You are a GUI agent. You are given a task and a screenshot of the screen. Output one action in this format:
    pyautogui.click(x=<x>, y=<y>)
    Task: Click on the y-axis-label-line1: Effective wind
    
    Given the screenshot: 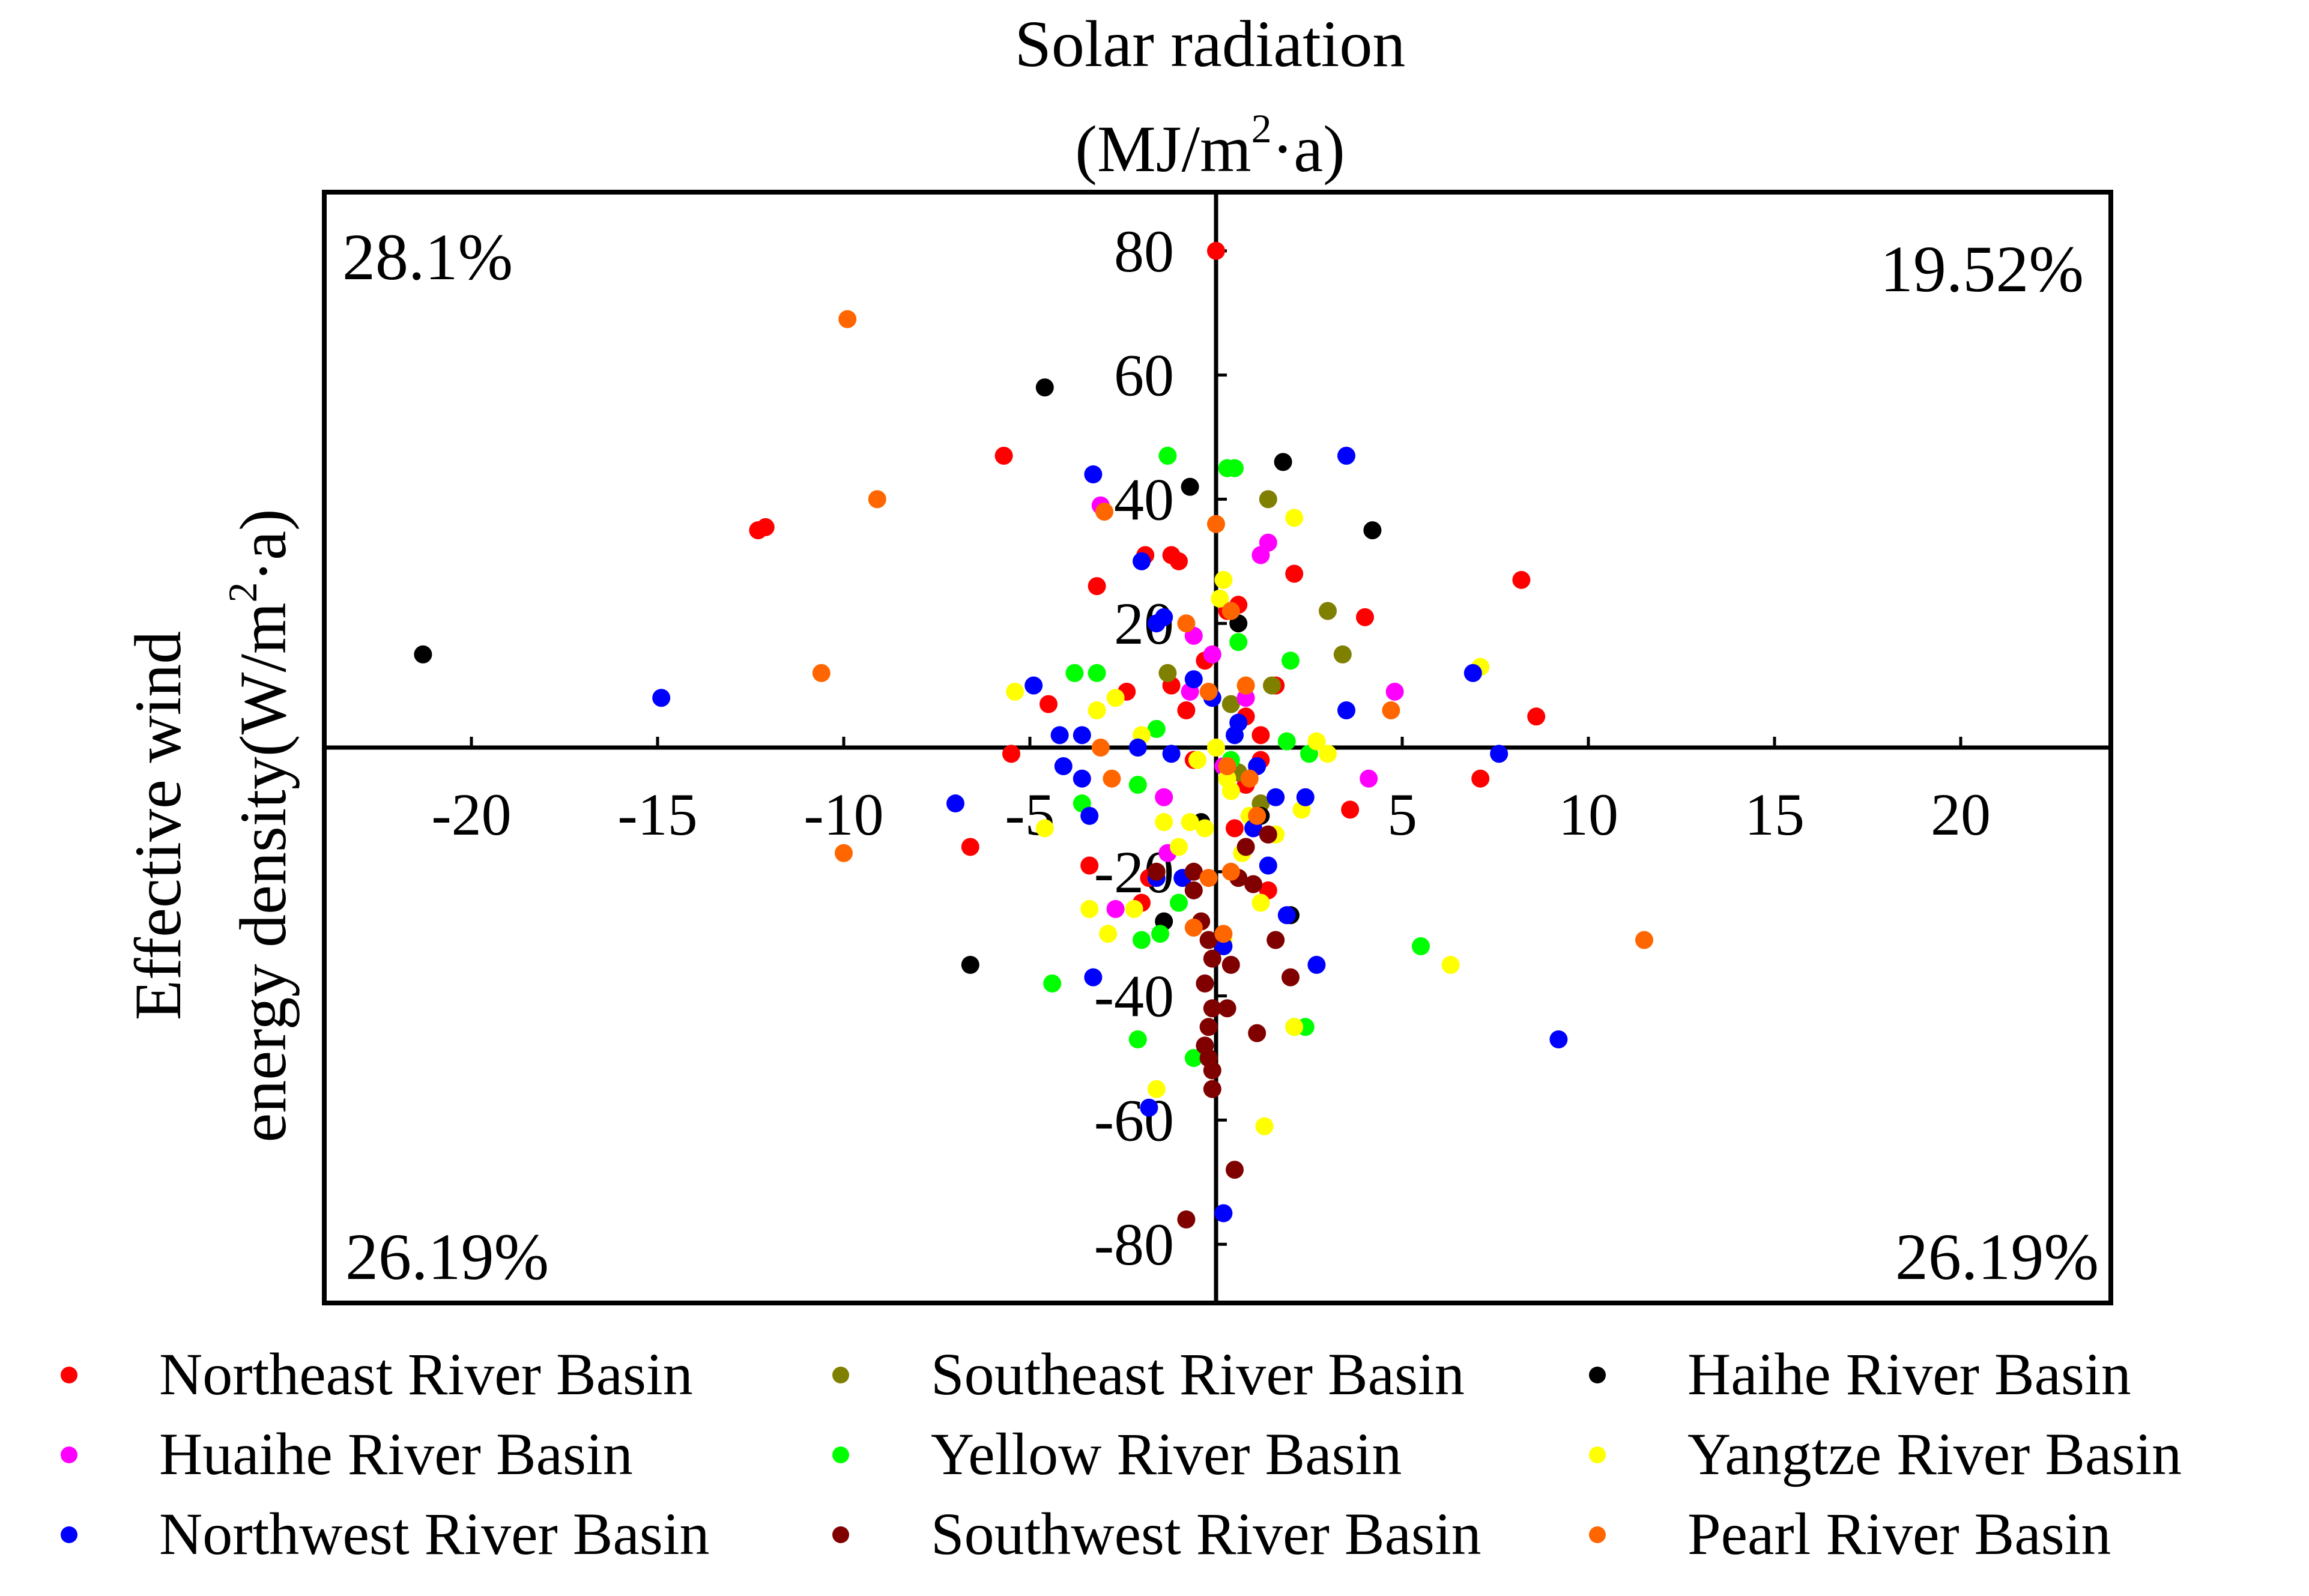 What is the action you would take?
    pyautogui.click(x=158, y=826)
    